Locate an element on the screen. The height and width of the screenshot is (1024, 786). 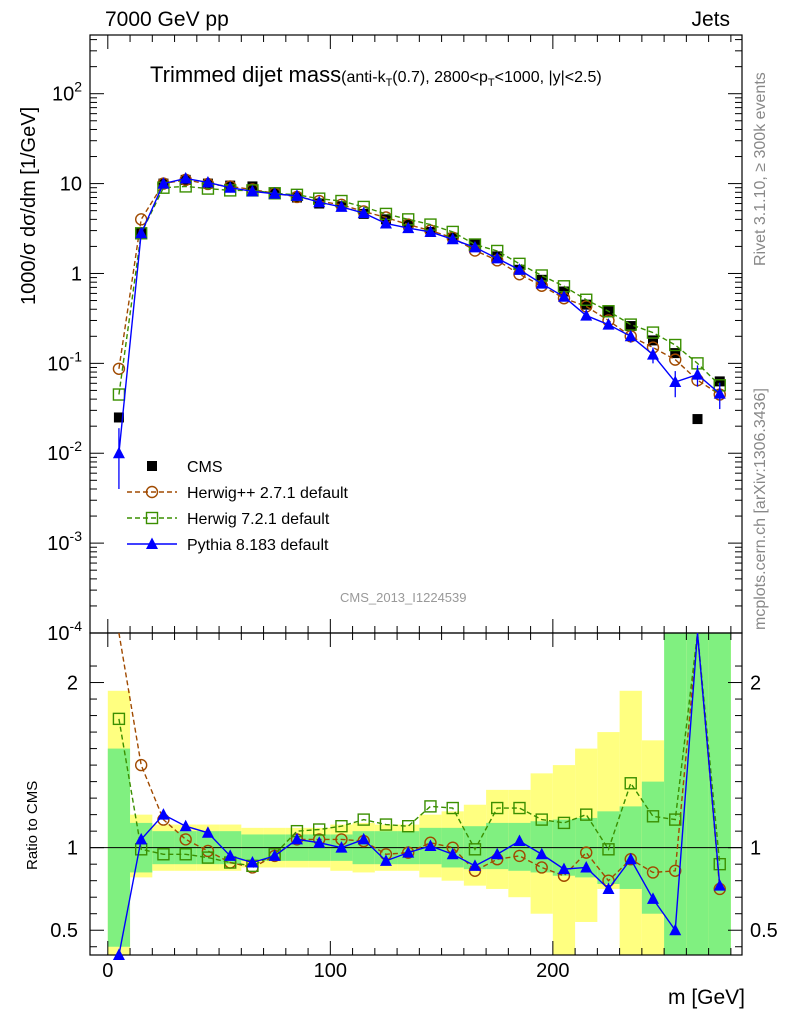
y-tick-label: 1 is located at coordinates (76, 274).